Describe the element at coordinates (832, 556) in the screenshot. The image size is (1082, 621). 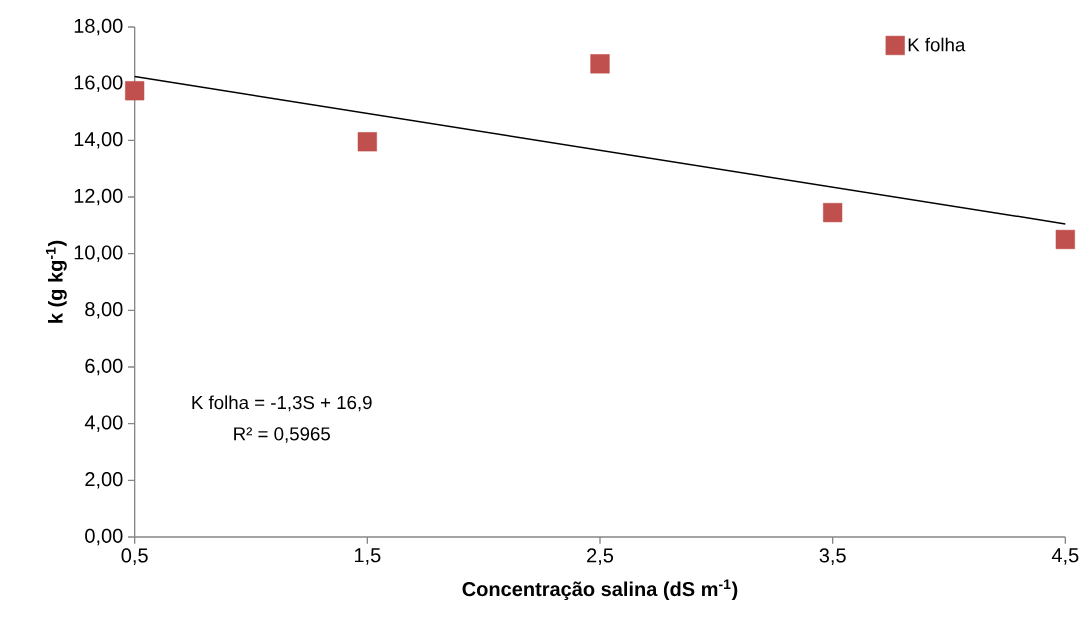
I see `x-tick-label: 3,5` at that location.